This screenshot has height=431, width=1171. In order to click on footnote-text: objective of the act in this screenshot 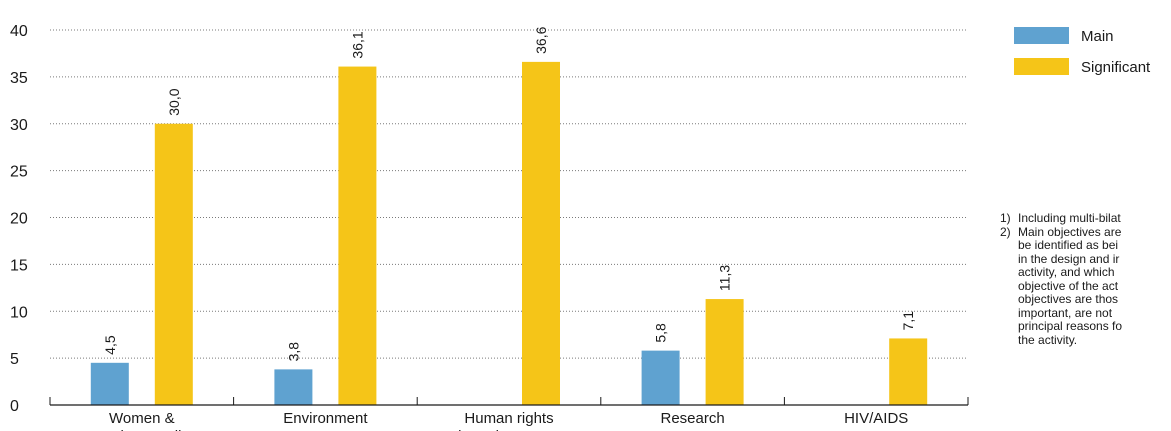, I will do `click(1068, 285)`.